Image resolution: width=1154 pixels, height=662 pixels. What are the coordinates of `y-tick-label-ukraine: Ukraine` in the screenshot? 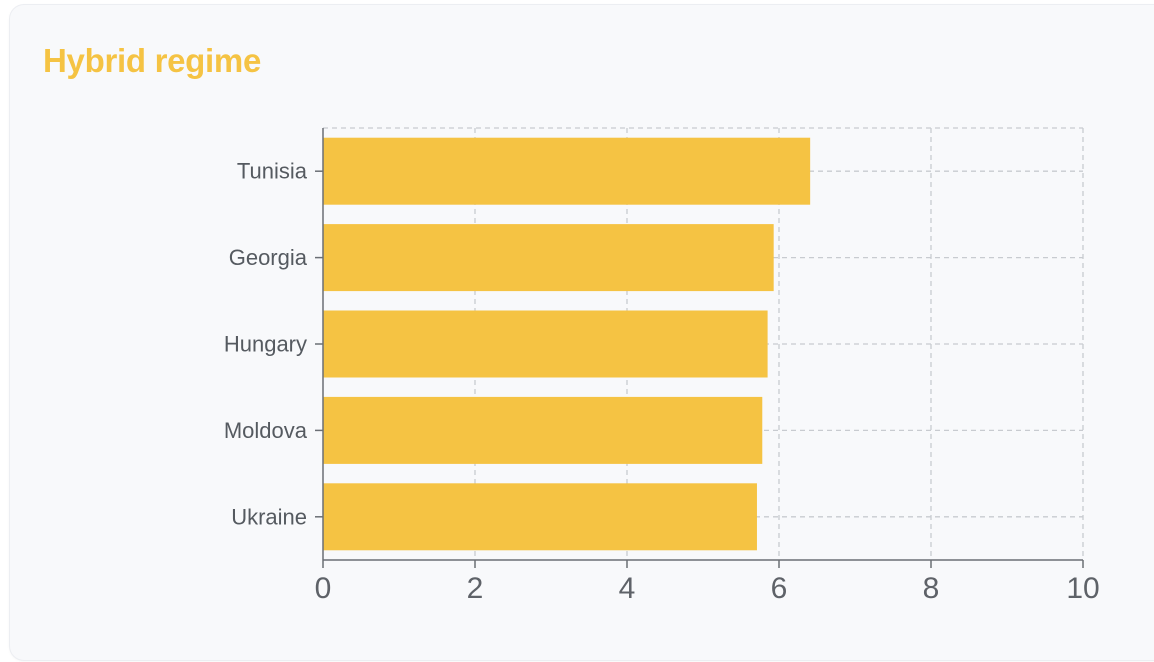 It's located at (269, 516).